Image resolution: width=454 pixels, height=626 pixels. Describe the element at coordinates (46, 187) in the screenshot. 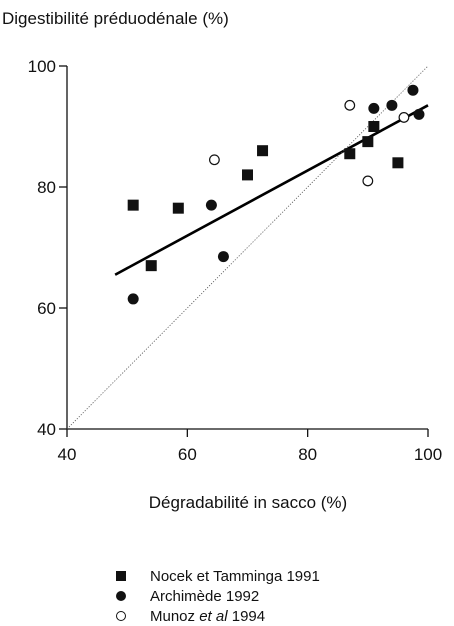

I see `y-tick-label: 80` at that location.